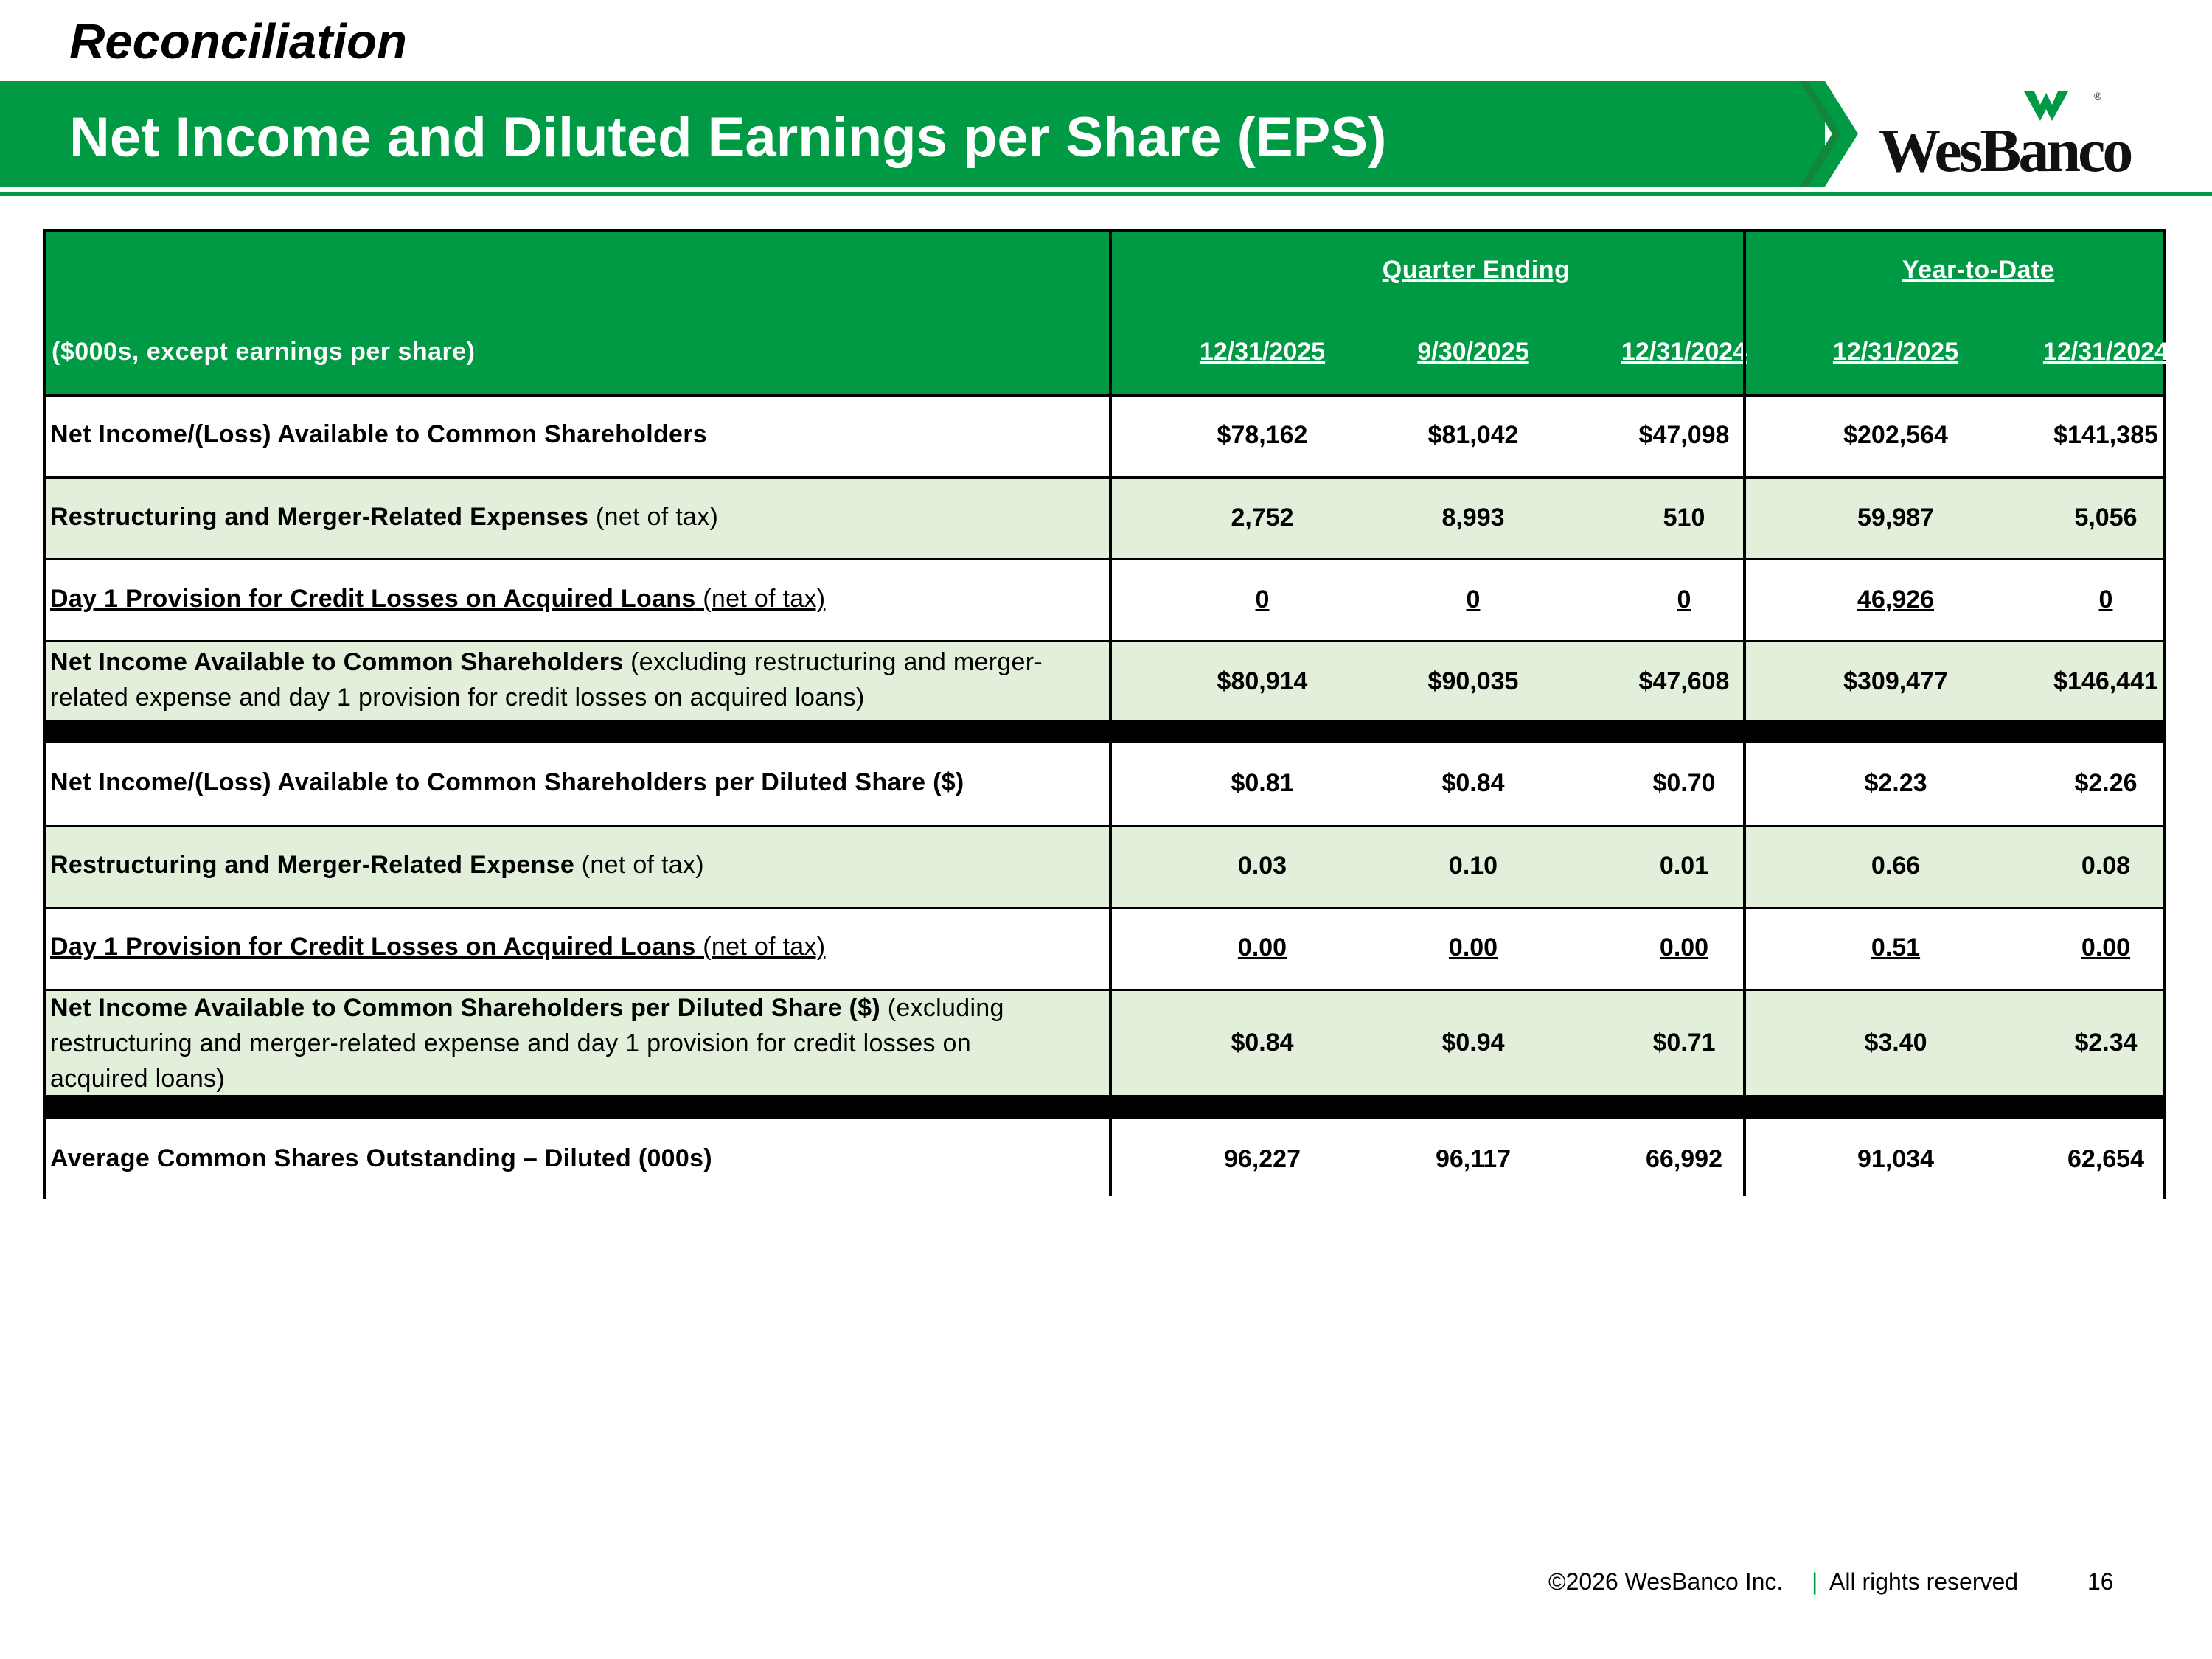 The height and width of the screenshot is (1659, 2212). What do you see at coordinates (1473, 435) in the screenshot?
I see `table-cell: $81,042` at bounding box center [1473, 435].